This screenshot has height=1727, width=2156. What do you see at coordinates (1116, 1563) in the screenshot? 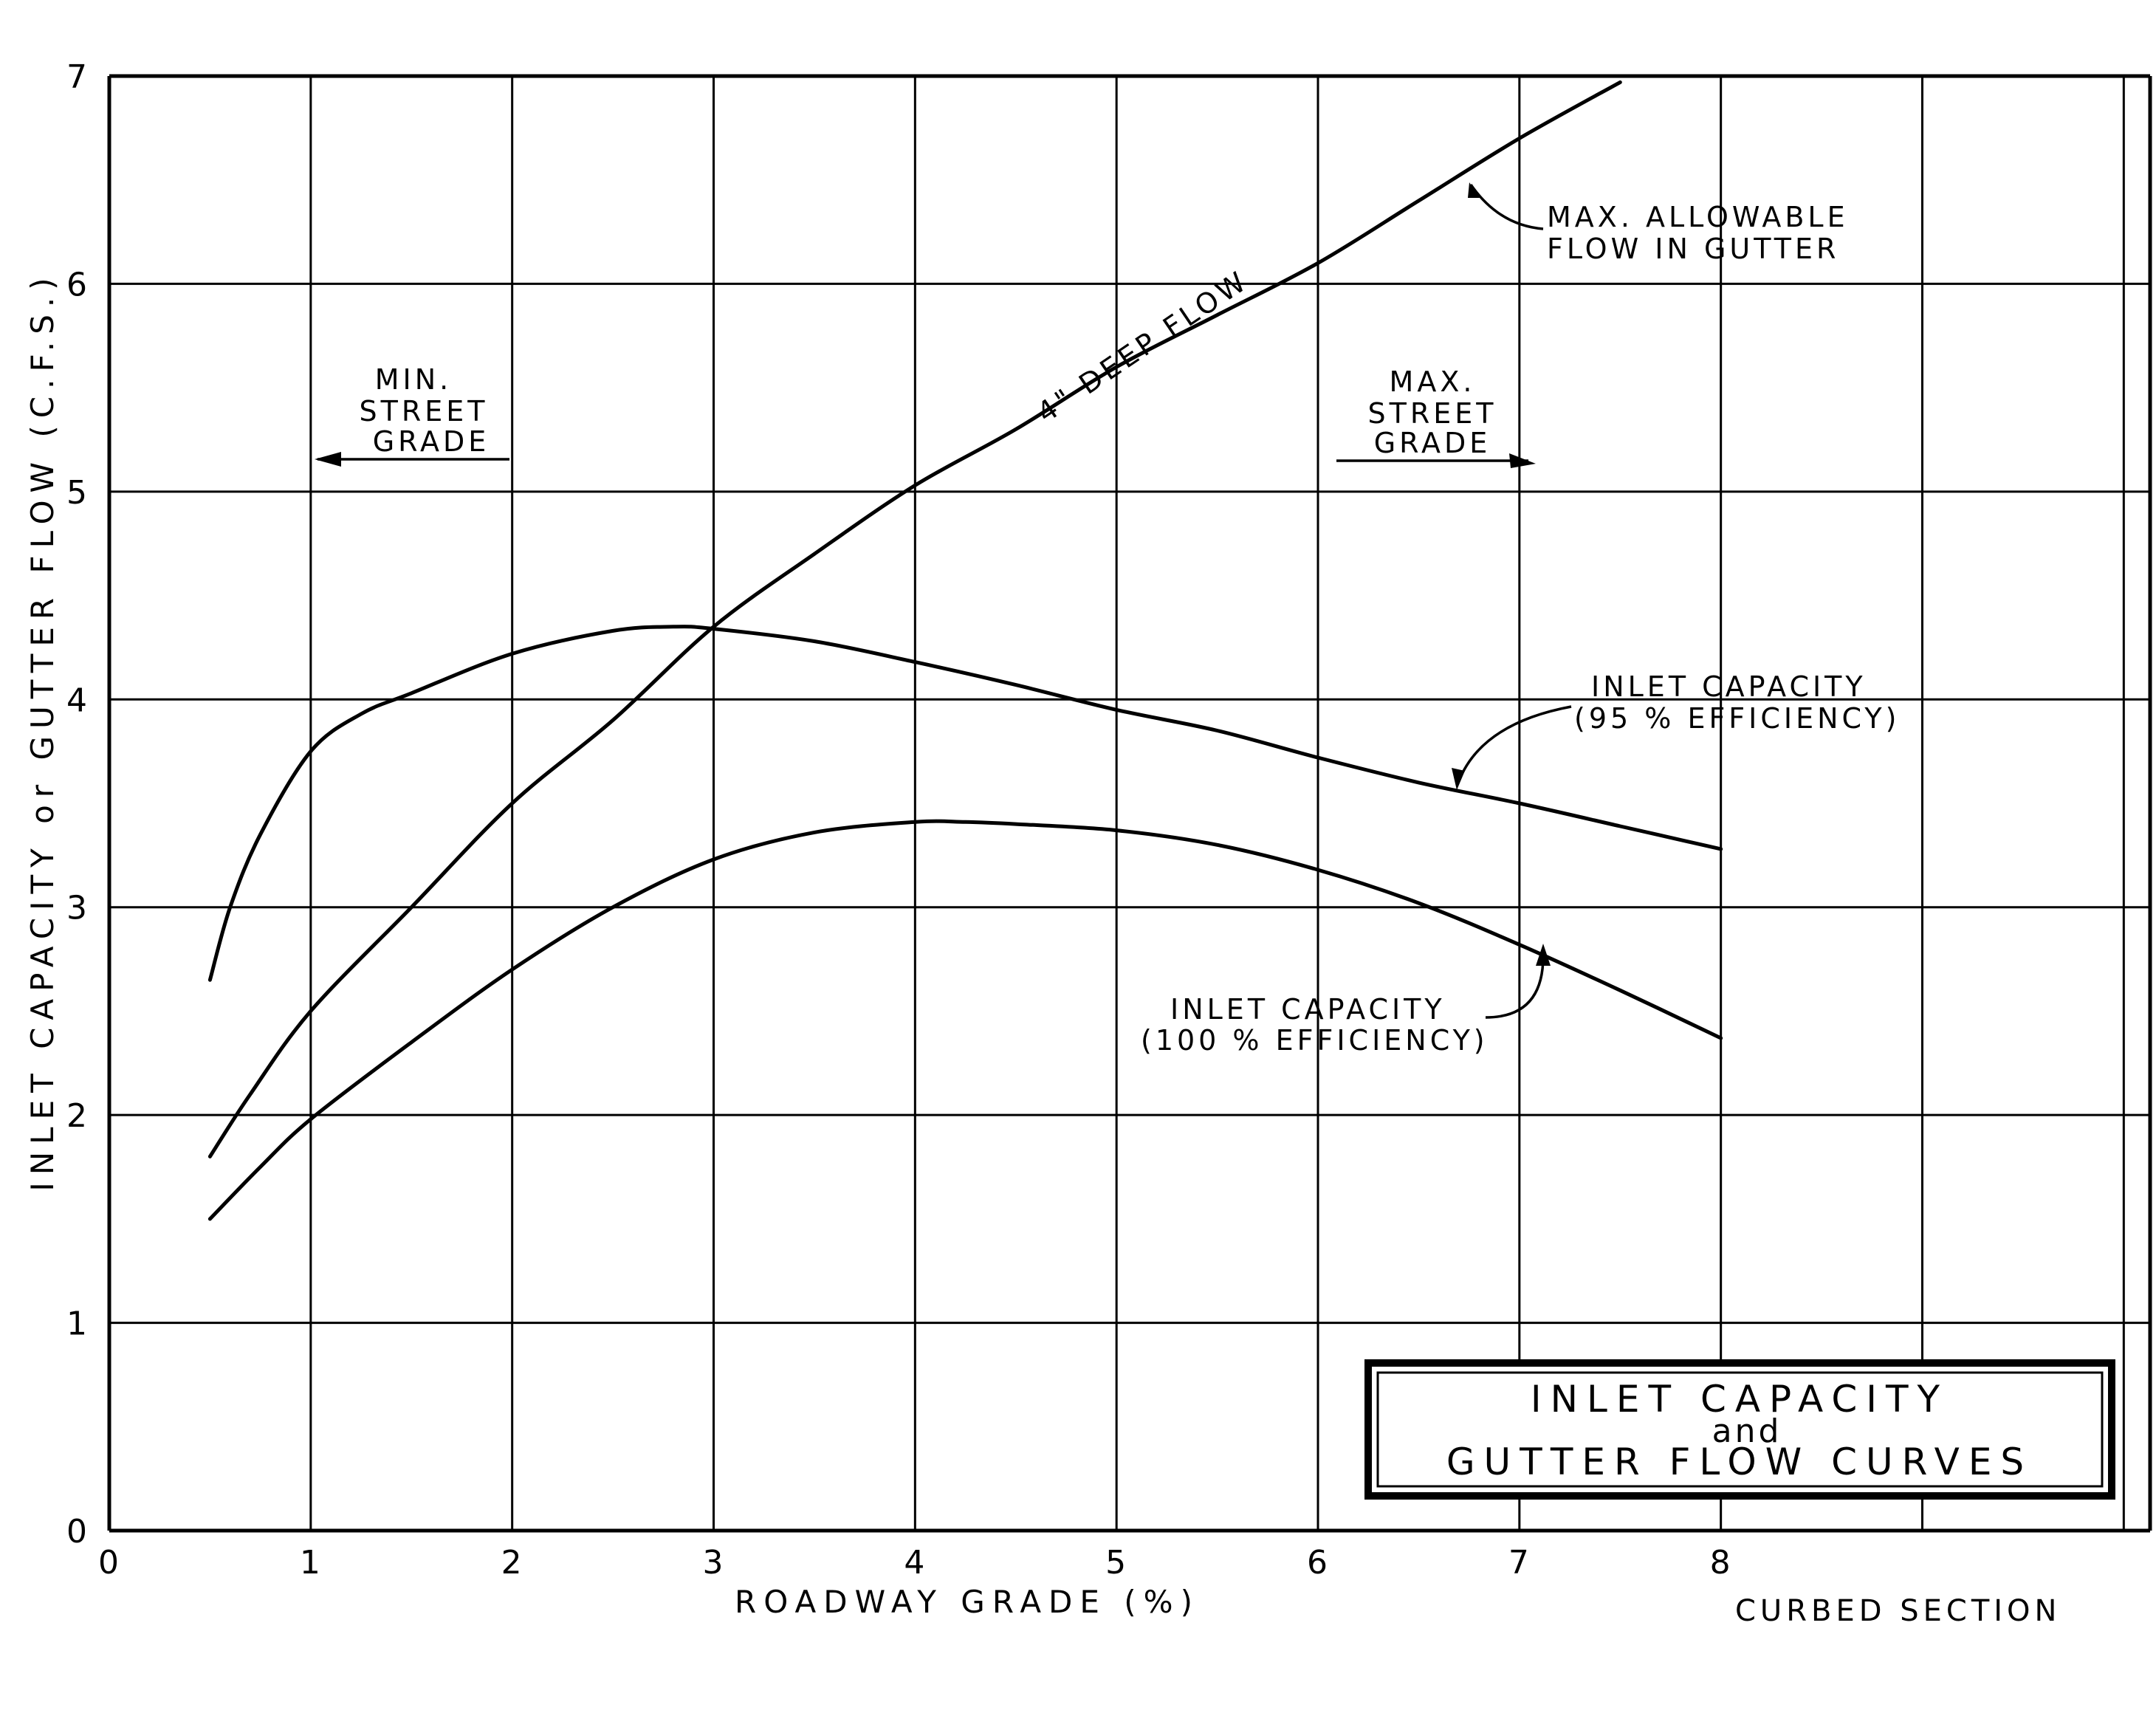
I see `x-tick-label: 5` at bounding box center [1116, 1563].